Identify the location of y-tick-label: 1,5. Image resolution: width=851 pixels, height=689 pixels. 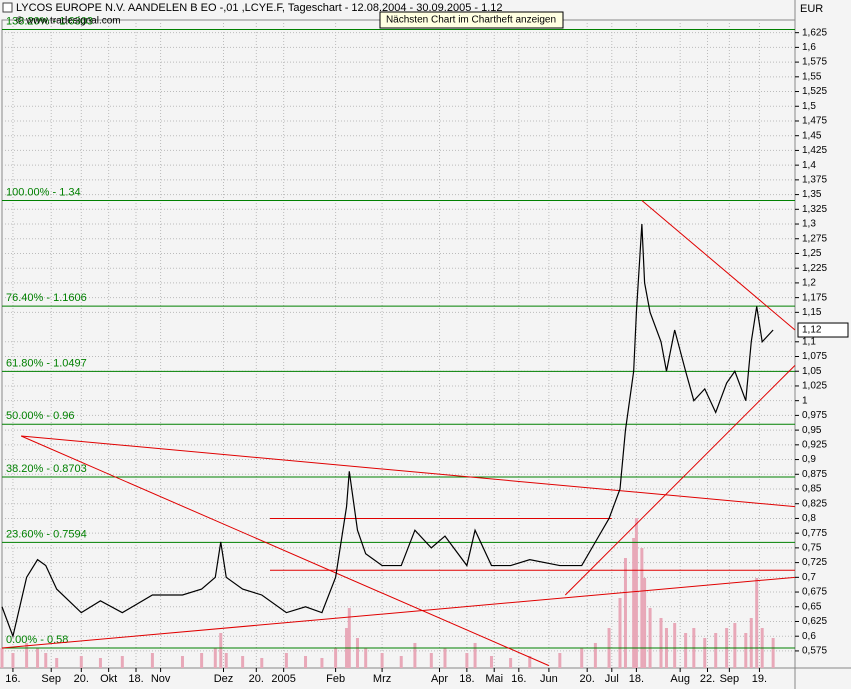
(809, 106).